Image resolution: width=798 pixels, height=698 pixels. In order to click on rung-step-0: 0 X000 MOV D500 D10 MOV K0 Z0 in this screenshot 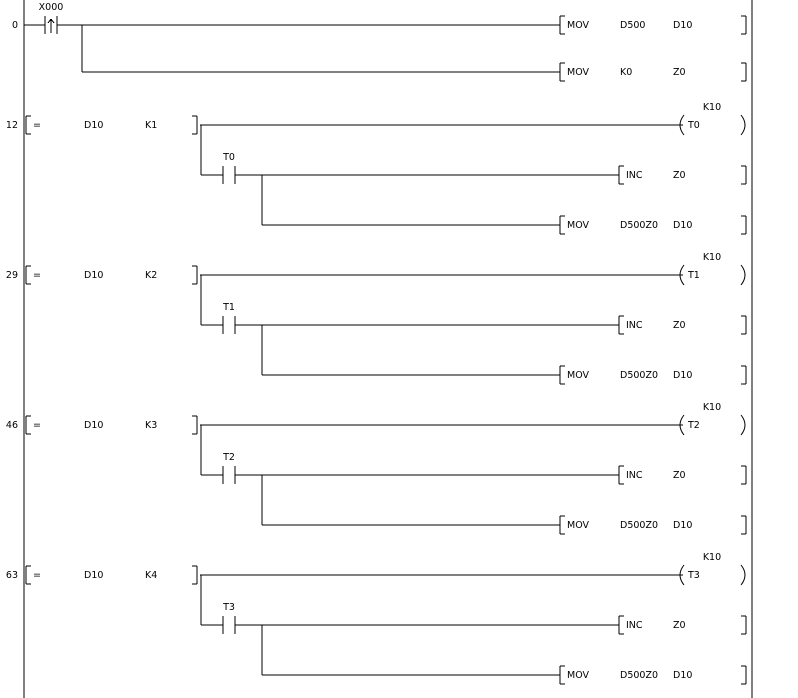, I will do `click(379, 42)`.